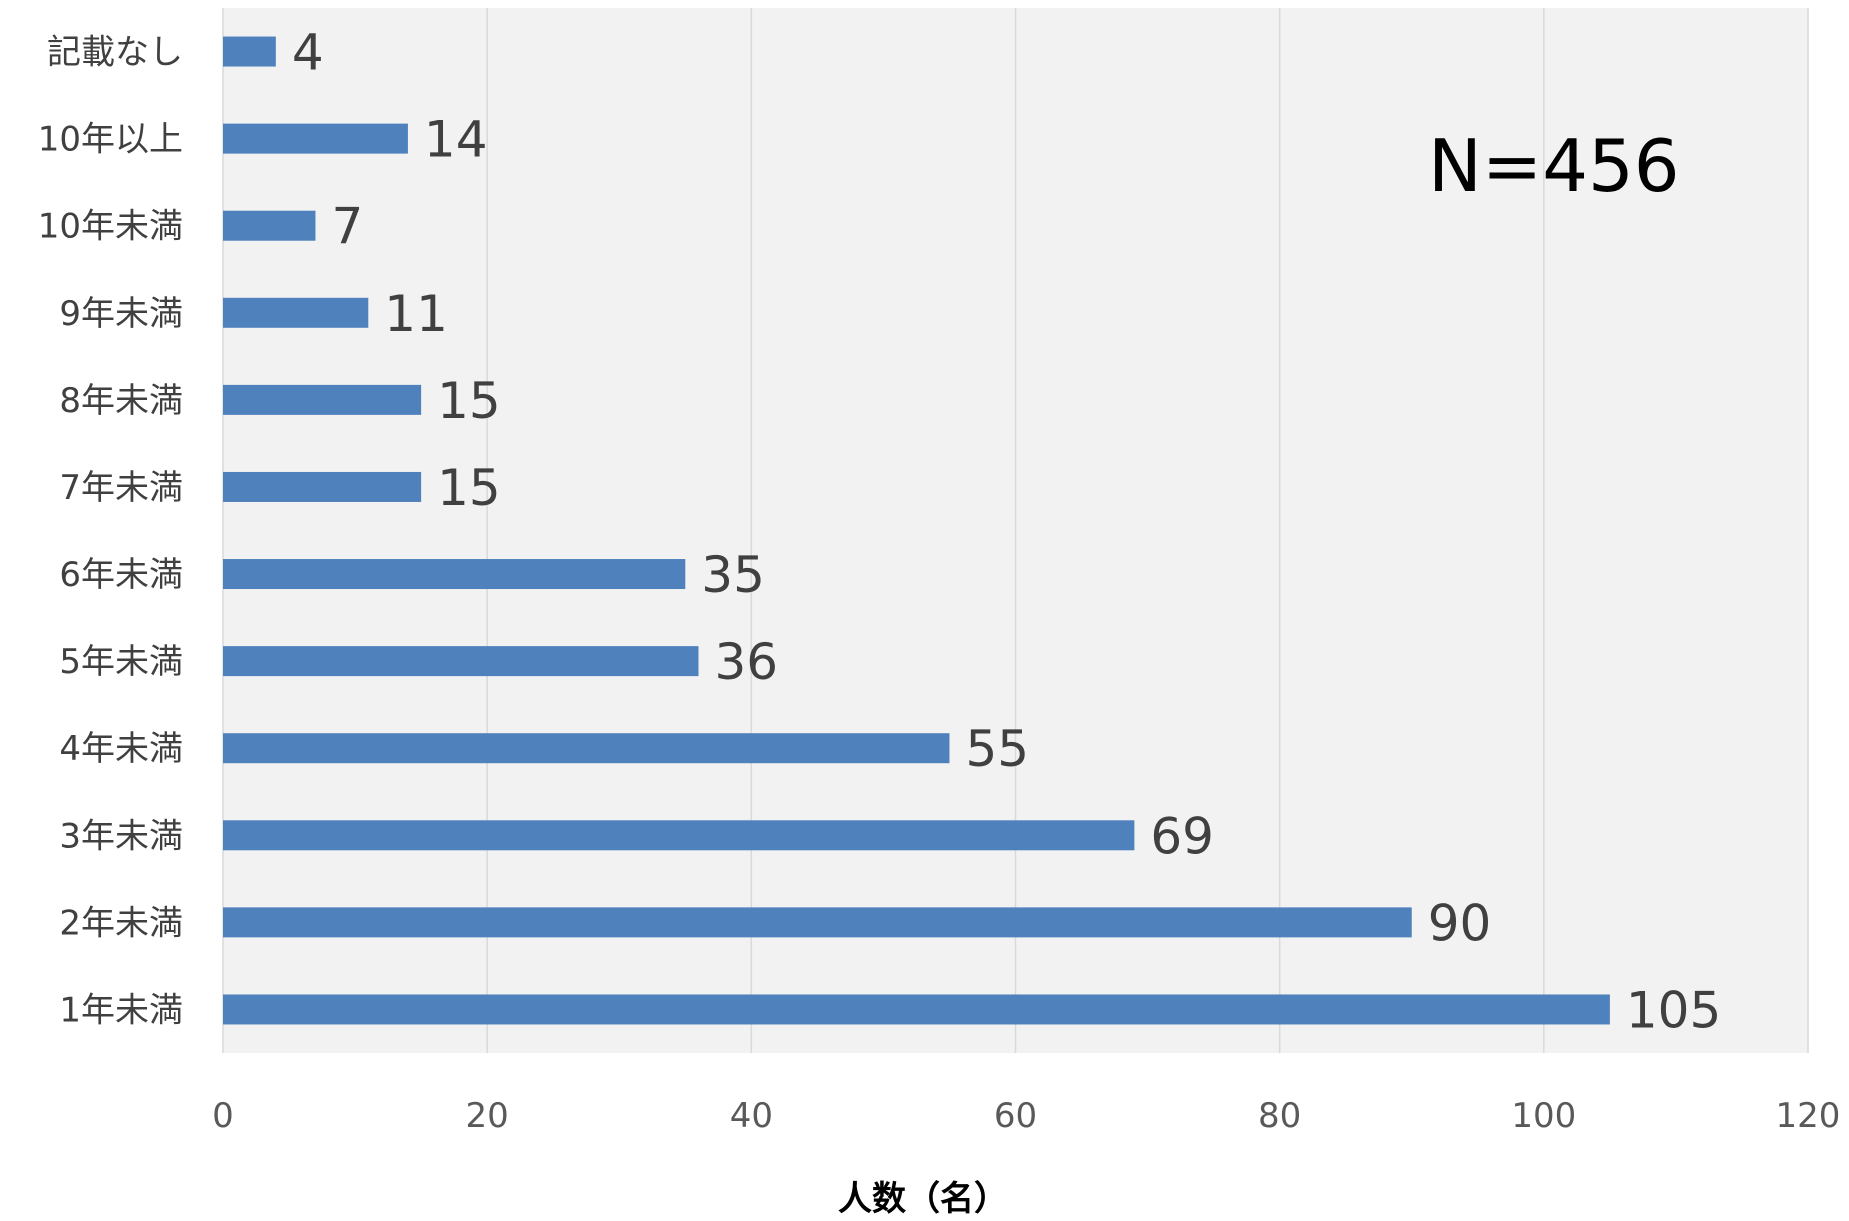  What do you see at coordinates (121, 401) in the screenshot?
I see `category-label: 8年未満` at bounding box center [121, 401].